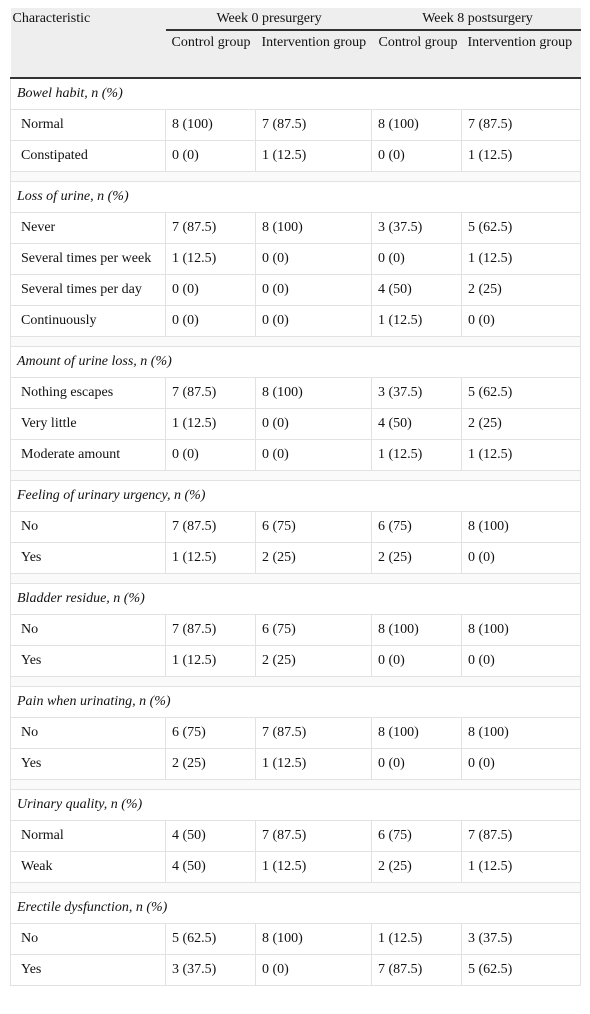 The width and height of the screenshot is (590, 1014). I want to click on row-label: Normal, so click(42, 124).